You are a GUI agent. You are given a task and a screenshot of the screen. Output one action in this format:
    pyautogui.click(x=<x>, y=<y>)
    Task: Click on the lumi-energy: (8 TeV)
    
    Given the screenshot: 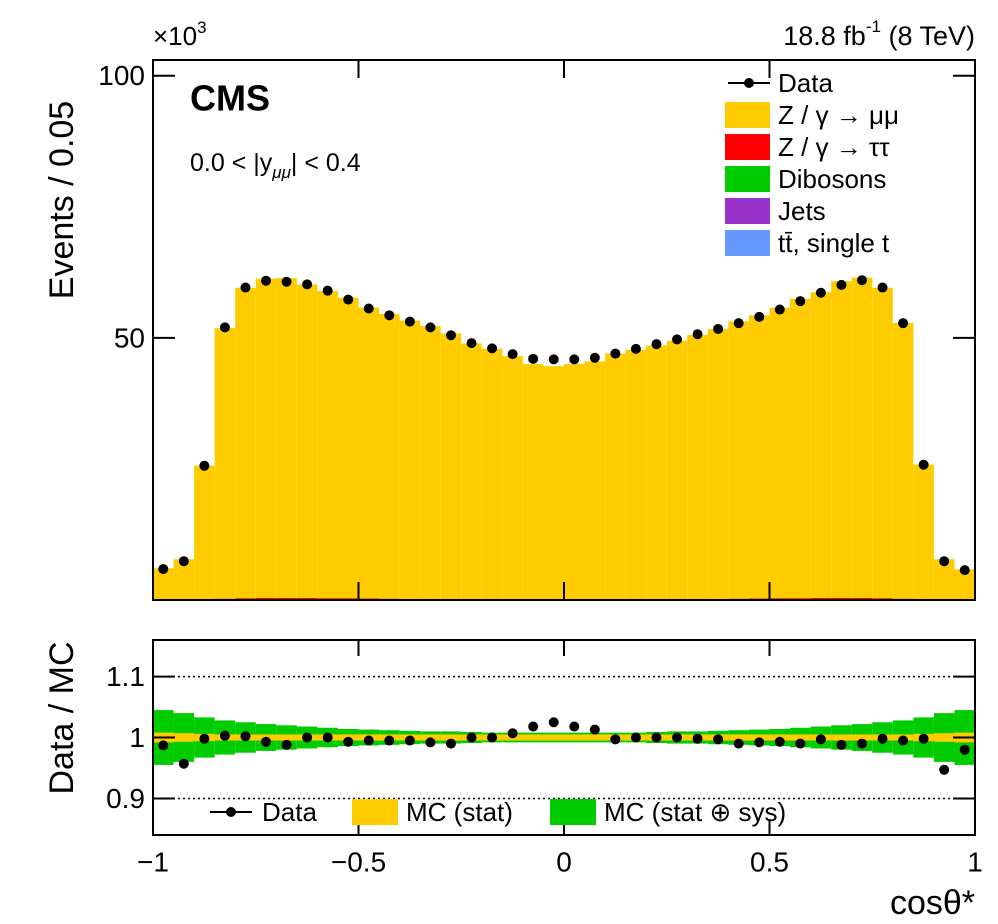 What is the action you would take?
    pyautogui.click(x=928, y=36)
    